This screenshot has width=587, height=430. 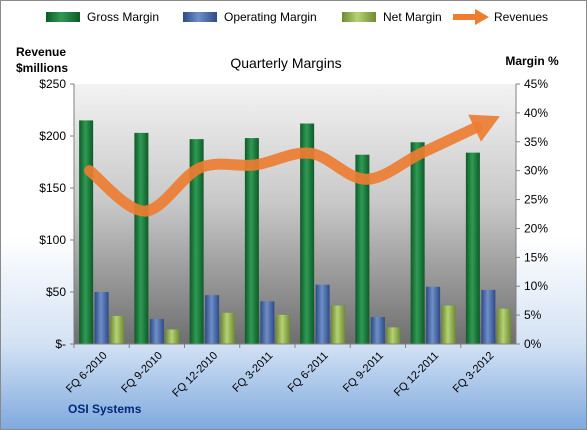 What do you see at coordinates (536, 228) in the screenshot?
I see `right-tick-label: 20%` at bounding box center [536, 228].